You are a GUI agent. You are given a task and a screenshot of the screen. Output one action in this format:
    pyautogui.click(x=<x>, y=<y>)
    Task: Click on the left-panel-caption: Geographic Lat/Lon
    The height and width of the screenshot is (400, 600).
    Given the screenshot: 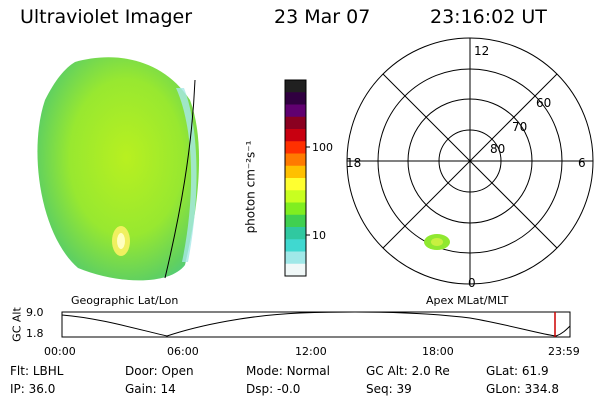 What is the action you would take?
    pyautogui.click(x=125, y=300)
    